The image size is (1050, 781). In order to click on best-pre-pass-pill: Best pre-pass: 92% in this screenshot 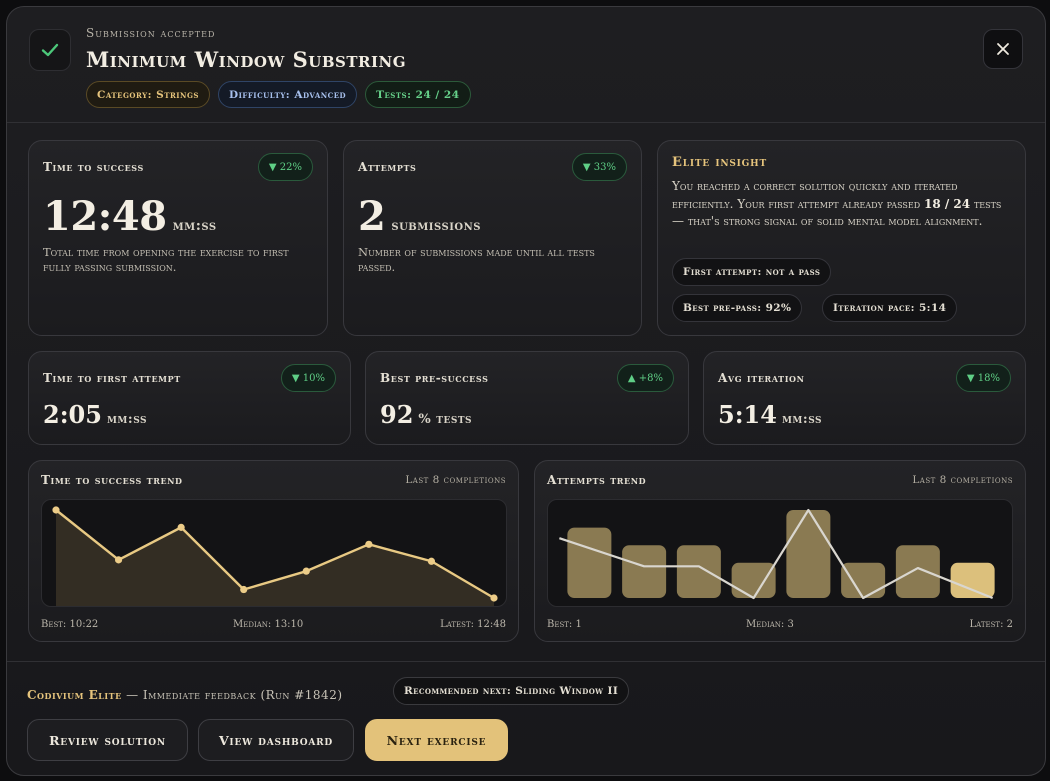, I will do `click(737, 308)`.